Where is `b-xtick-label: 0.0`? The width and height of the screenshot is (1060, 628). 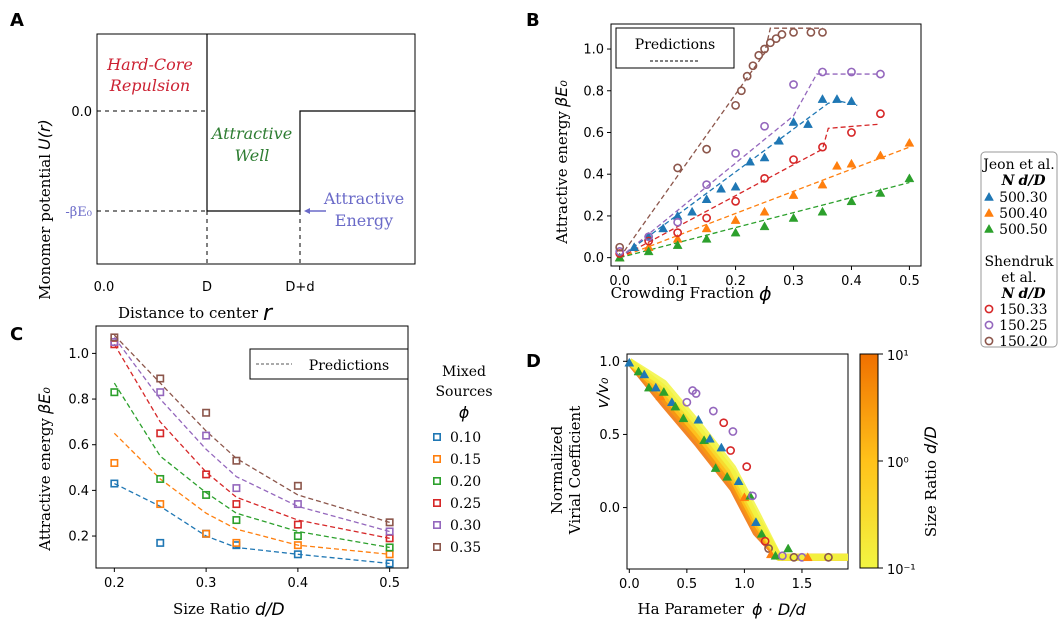
b-xtick-label: 0.0 is located at coordinates (619, 281).